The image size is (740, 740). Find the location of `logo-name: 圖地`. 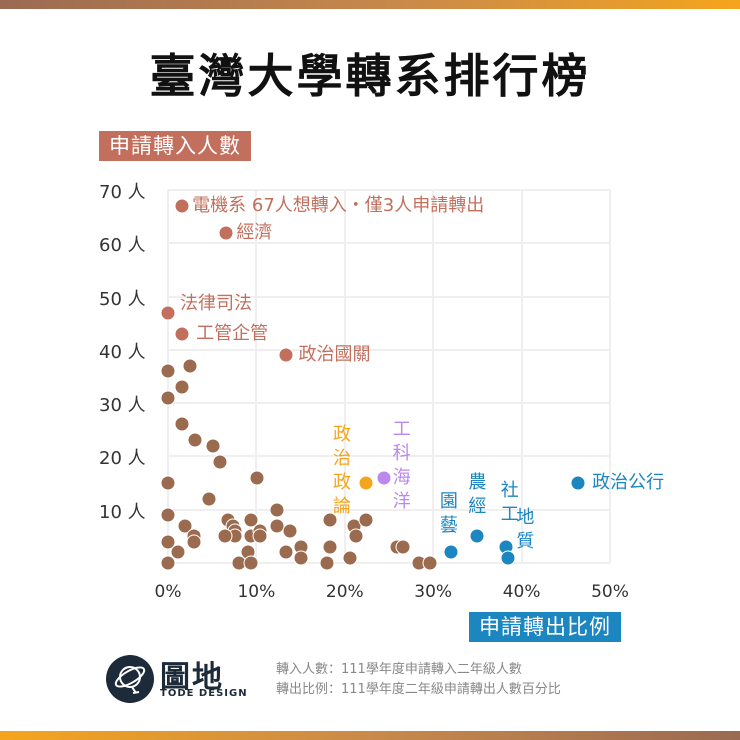

logo-name: 圖地 is located at coordinates (192, 677).